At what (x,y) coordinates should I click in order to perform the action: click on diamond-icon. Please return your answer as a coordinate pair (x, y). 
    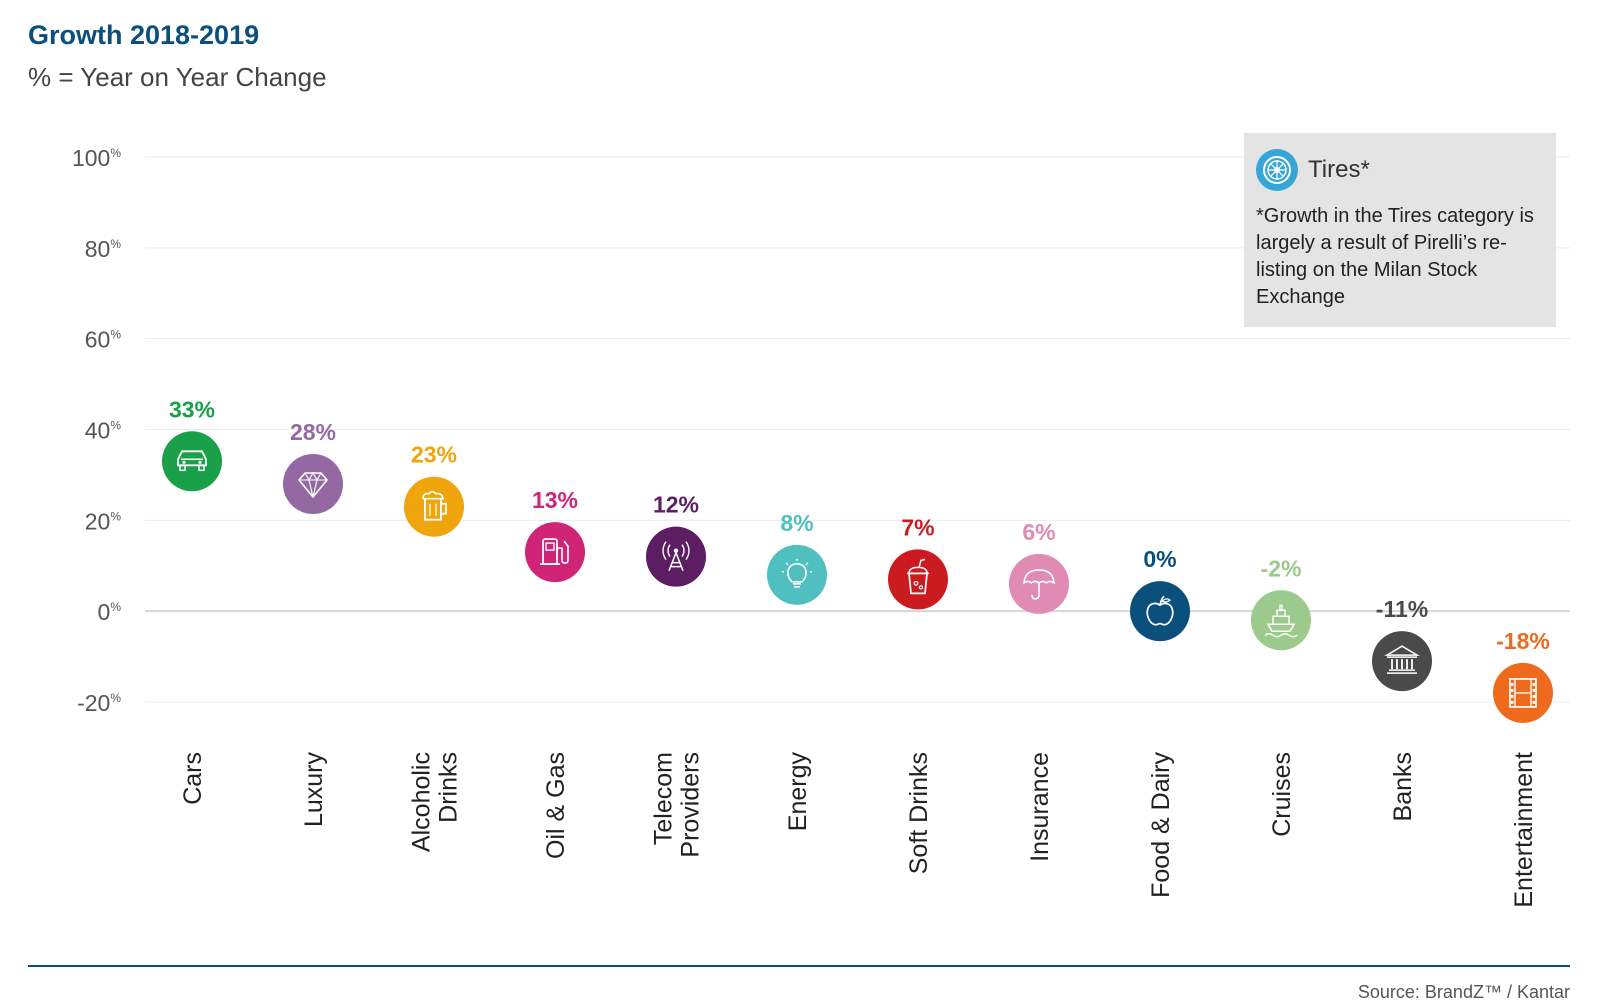
    Looking at the image, I should click on (313, 485).